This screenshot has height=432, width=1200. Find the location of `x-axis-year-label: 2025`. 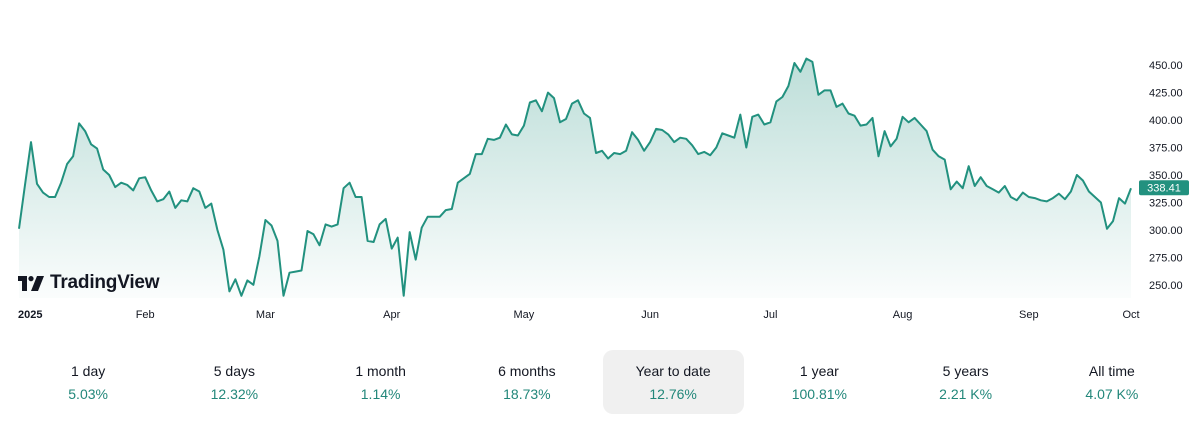

x-axis-year-label: 2025 is located at coordinates (30, 315).